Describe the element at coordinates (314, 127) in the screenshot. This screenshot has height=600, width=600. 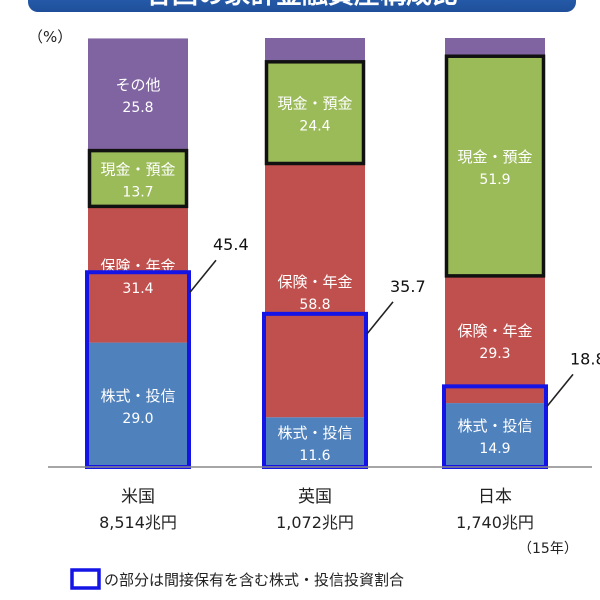
I see `data-label: 24.4` at that location.